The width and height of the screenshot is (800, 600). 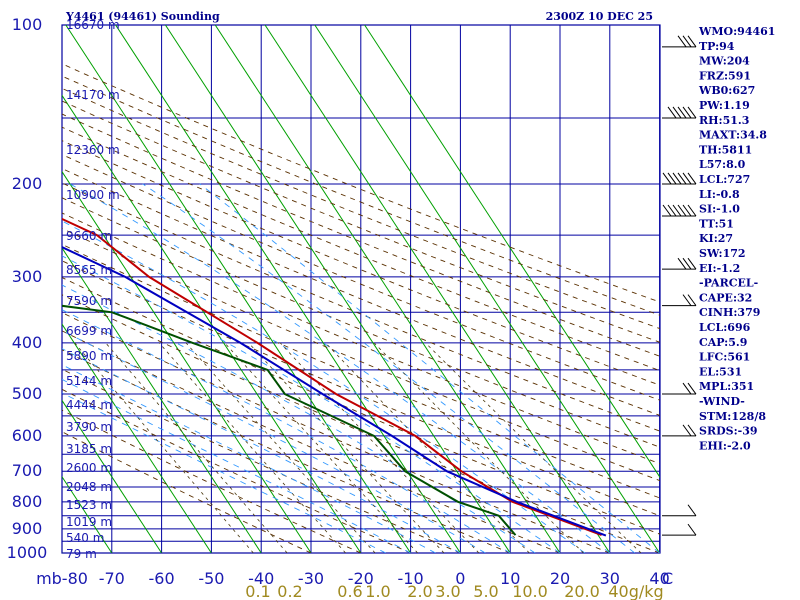 What do you see at coordinates (460, 578) in the screenshot?
I see `temperature-tick-label: 0` at bounding box center [460, 578].